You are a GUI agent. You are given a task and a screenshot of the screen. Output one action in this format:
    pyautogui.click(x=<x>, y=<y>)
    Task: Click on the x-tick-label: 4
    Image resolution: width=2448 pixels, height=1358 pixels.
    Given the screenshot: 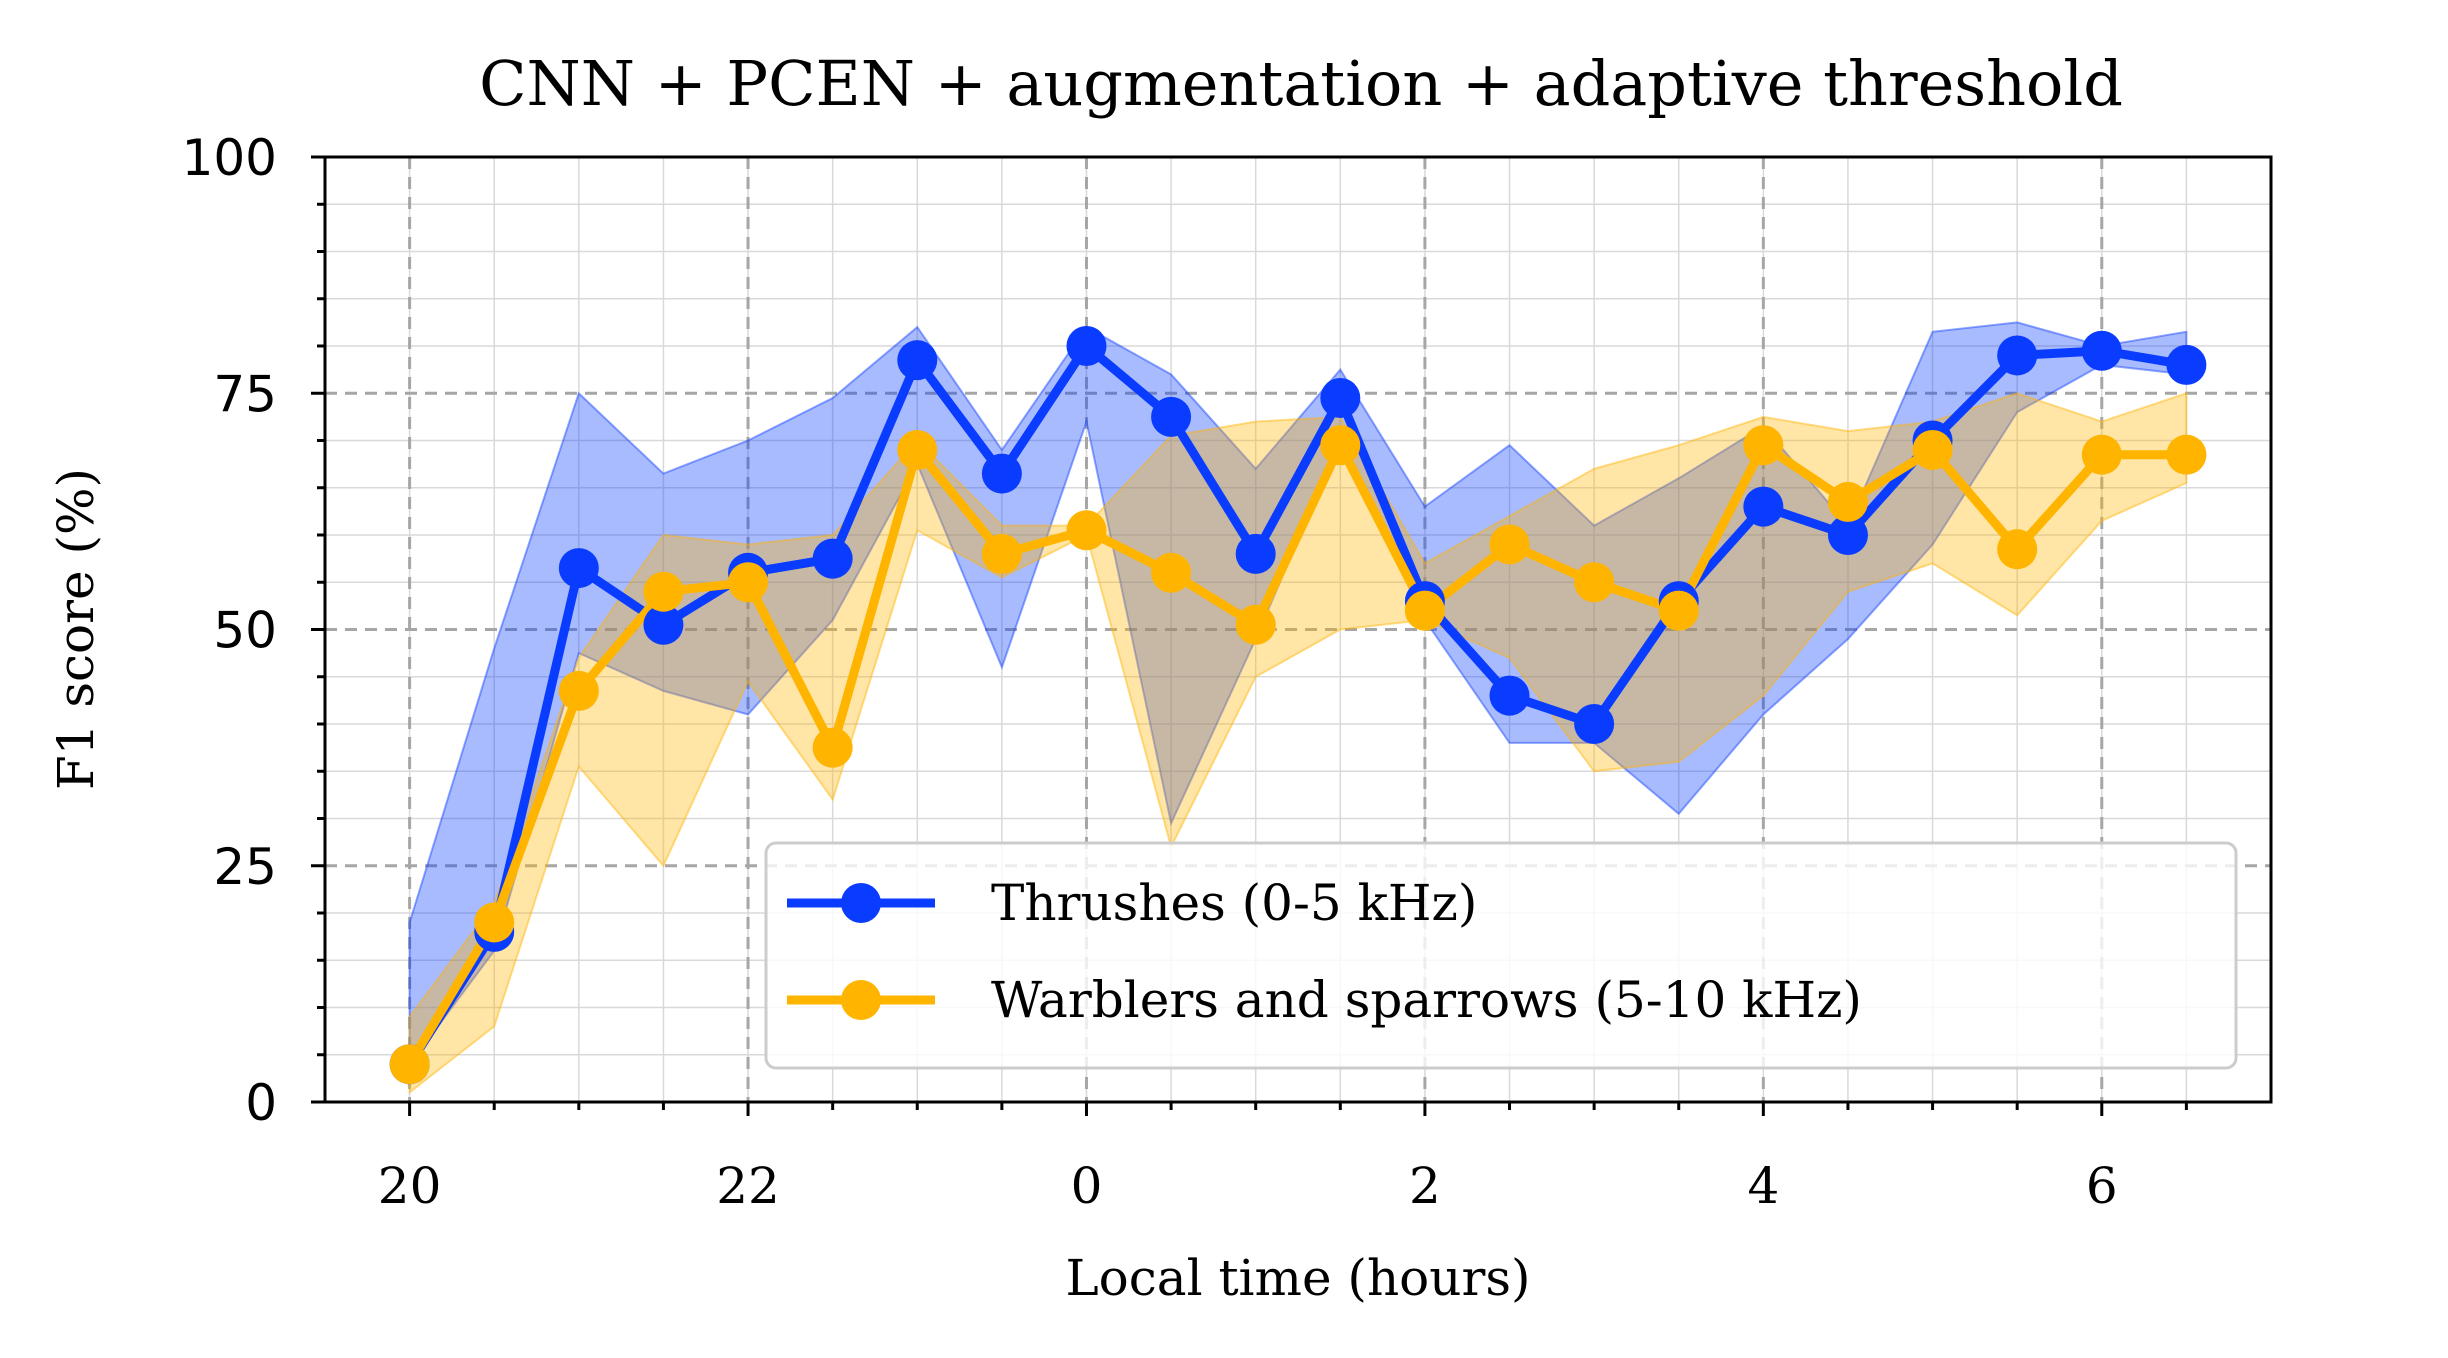 What is the action you would take?
    pyautogui.click(x=1763, y=1186)
    